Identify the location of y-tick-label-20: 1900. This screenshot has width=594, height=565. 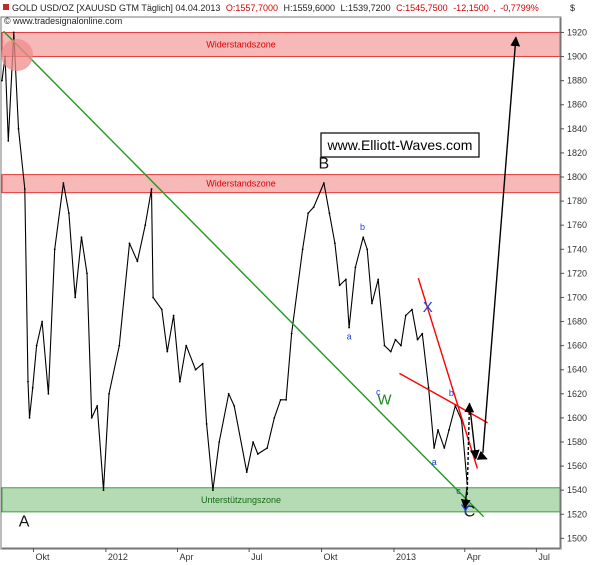
(577, 57).